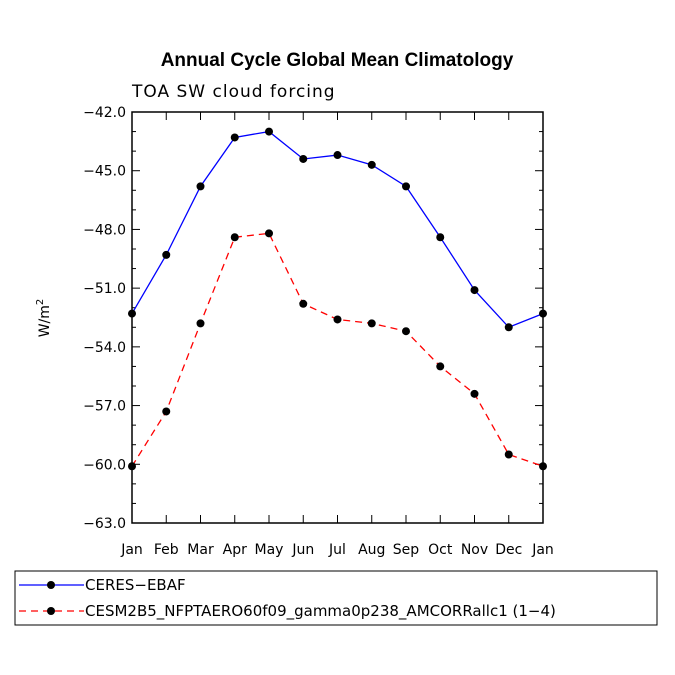 This screenshot has width=675, height=675. I want to click on x-tick-label: Aug, so click(371, 550).